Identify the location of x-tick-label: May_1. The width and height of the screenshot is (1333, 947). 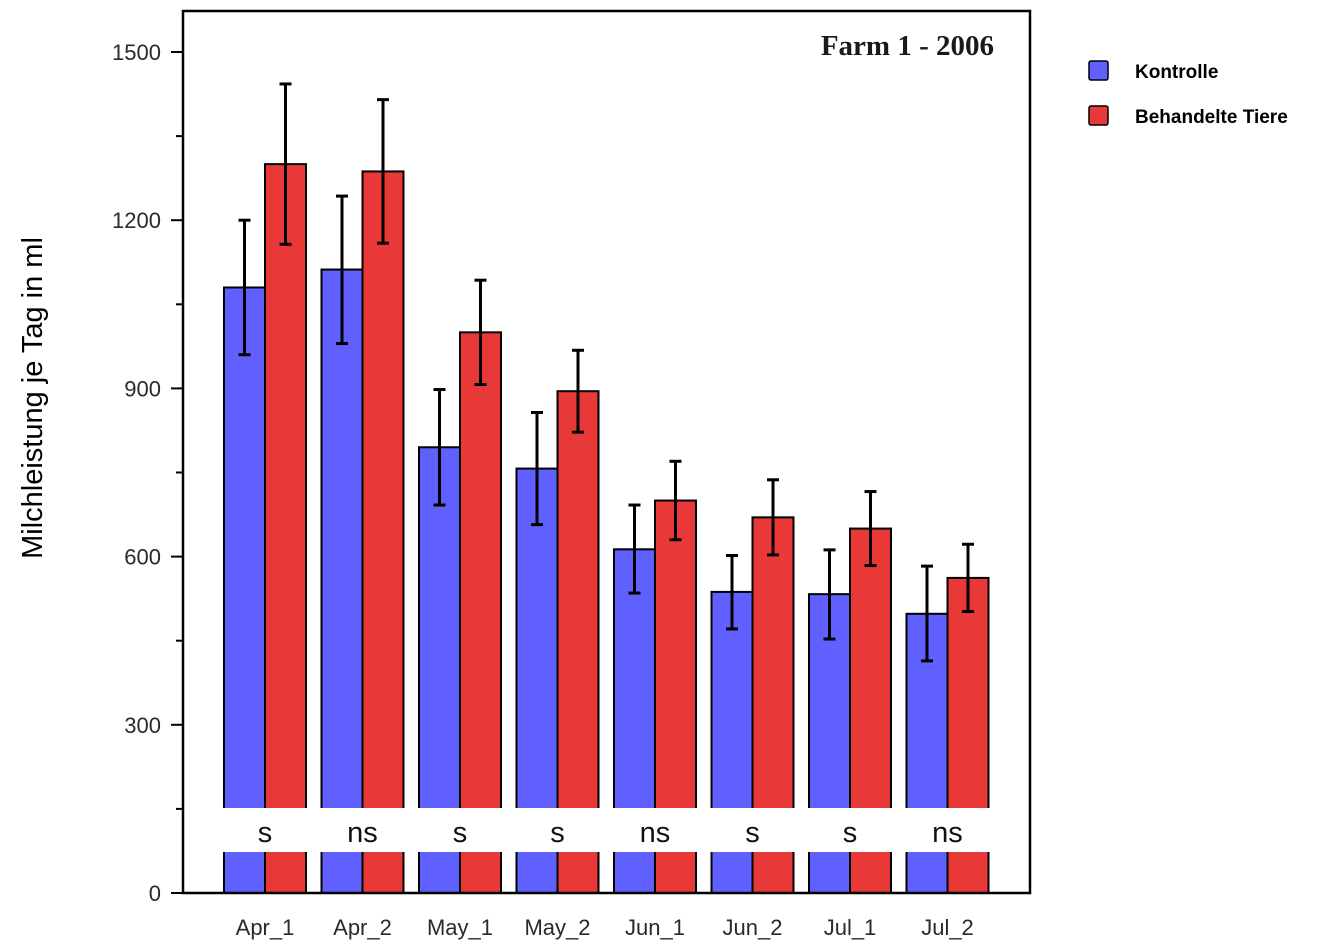
(460, 927).